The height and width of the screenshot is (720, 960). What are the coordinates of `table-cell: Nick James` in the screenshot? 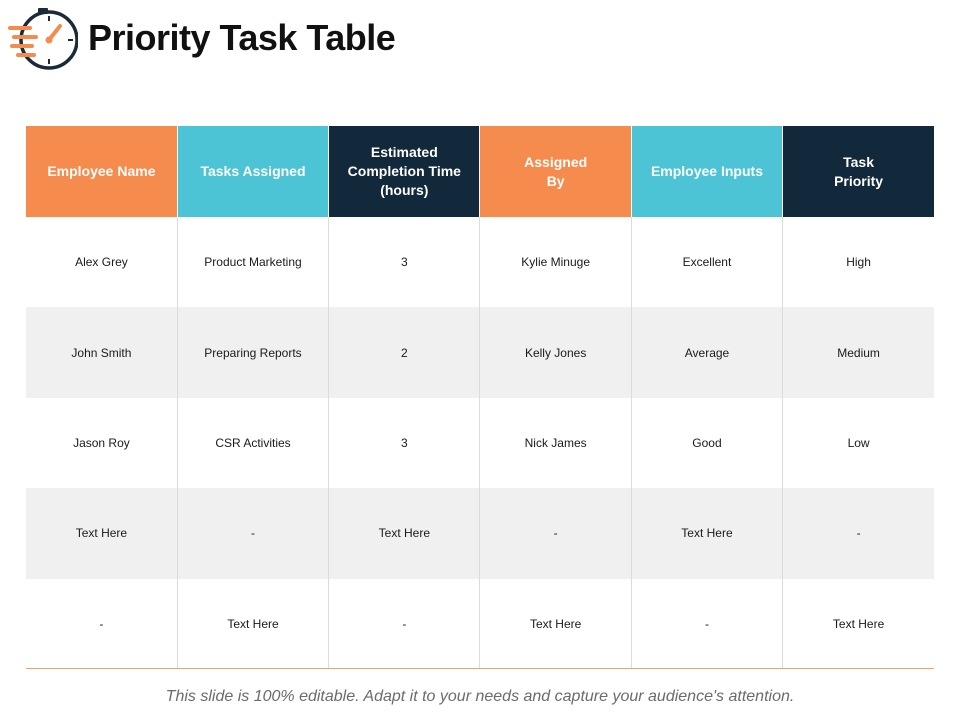 It's located at (555, 443).